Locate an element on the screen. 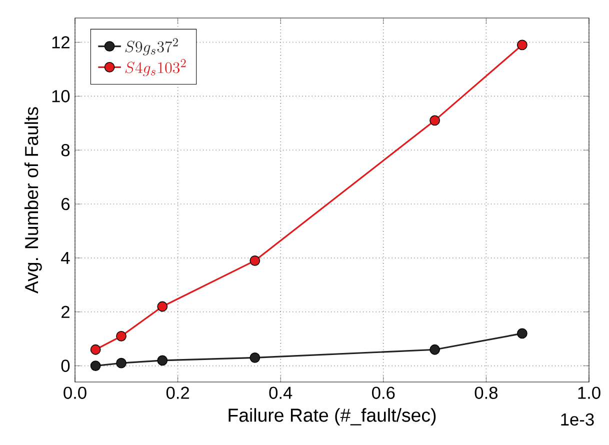  x-tick-label: 0.8 is located at coordinates (486, 392).